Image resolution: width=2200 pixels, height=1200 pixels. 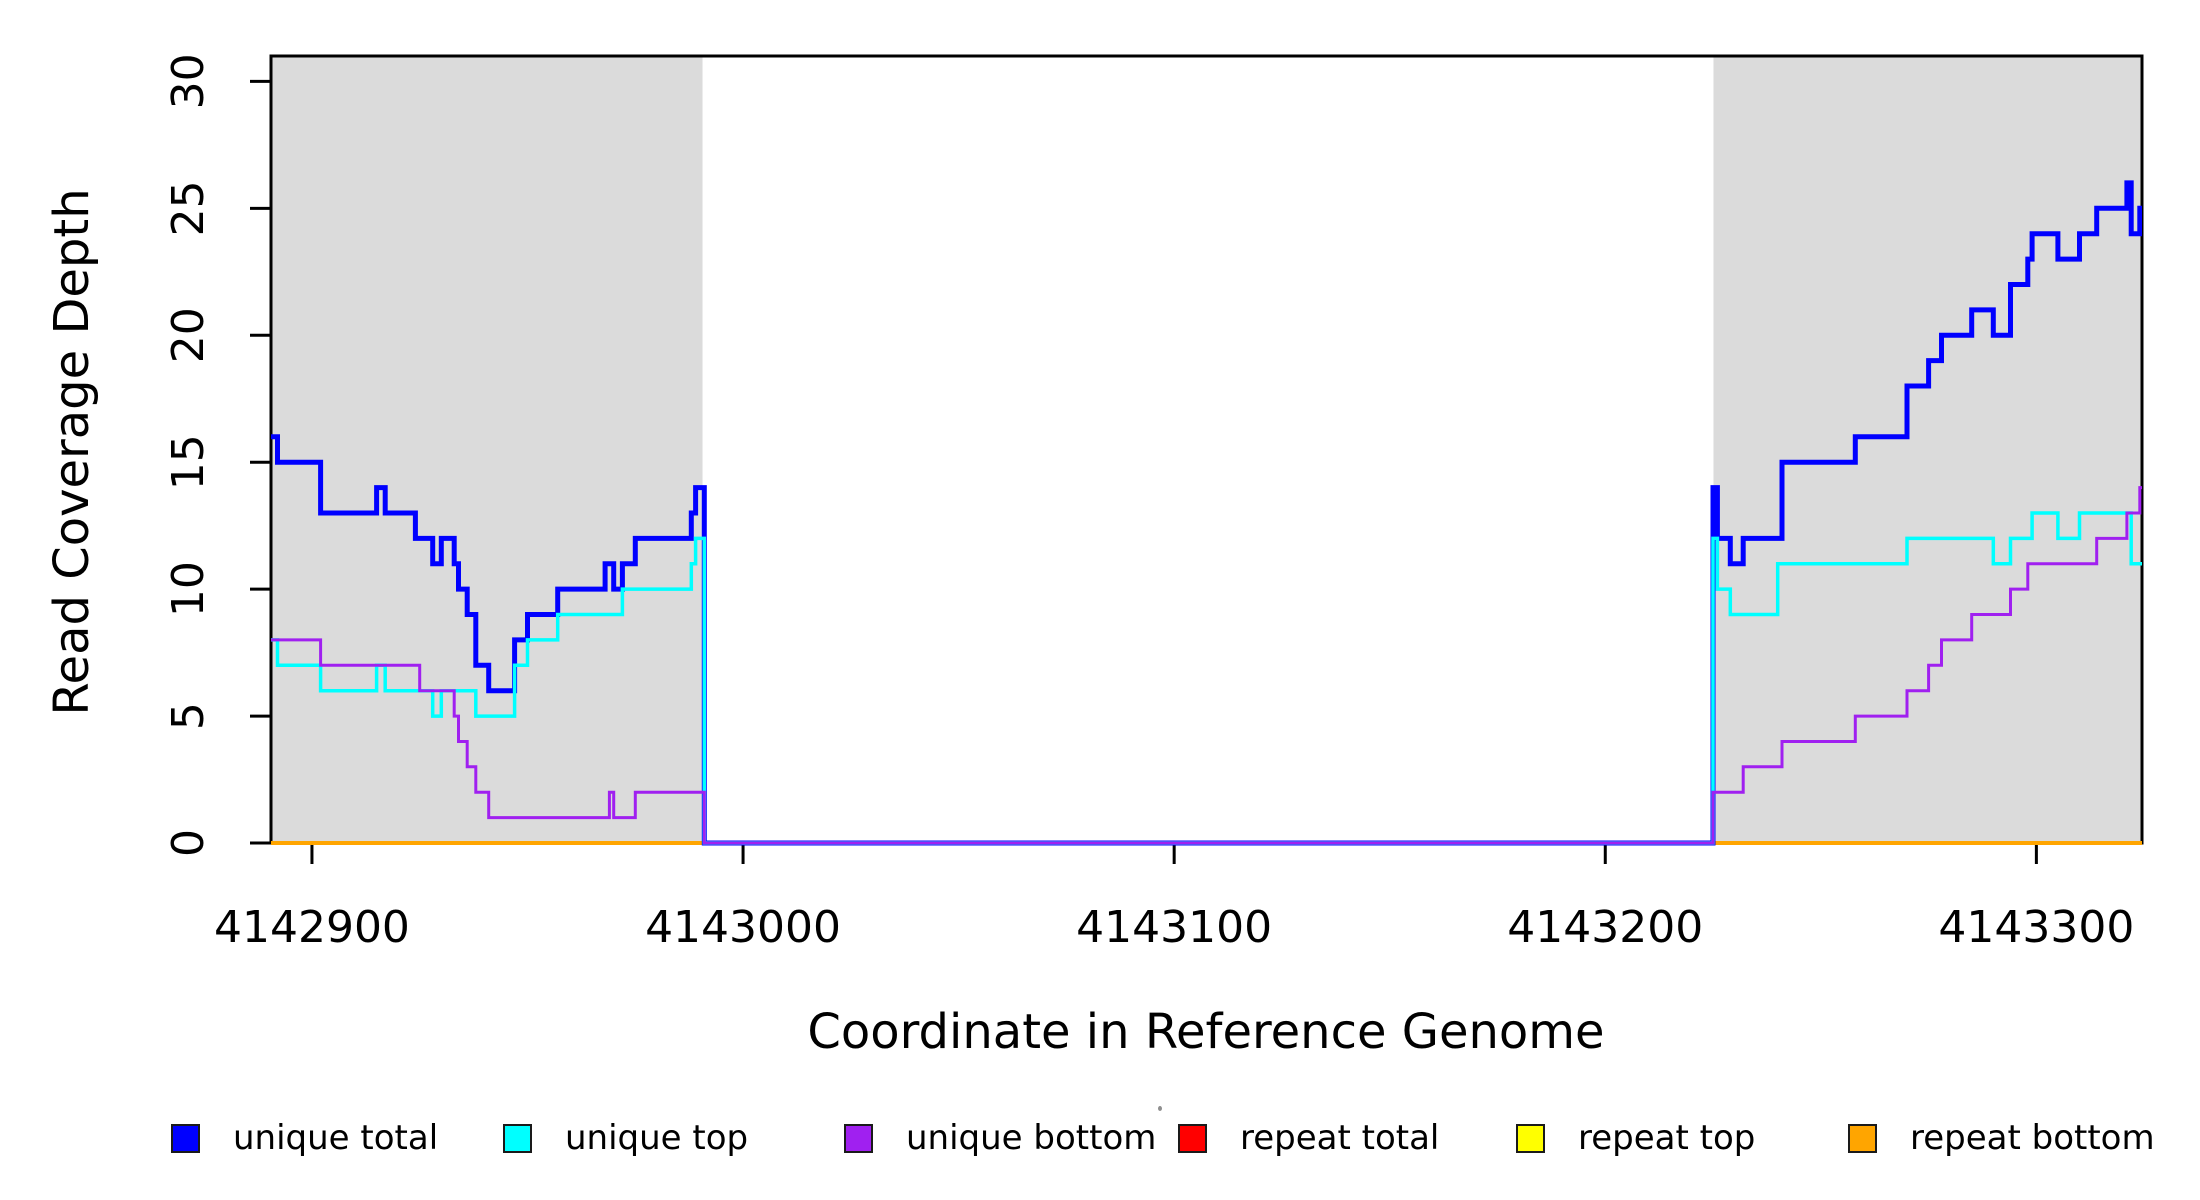 I want to click on legend-item-unique-top: unique top, so click(x=625, y=1138).